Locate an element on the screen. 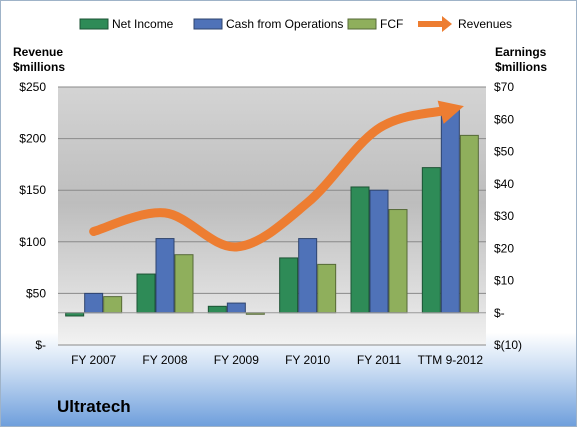  axis-titles: Revenue $millions Earnings $millions is located at coordinates (280, 59).